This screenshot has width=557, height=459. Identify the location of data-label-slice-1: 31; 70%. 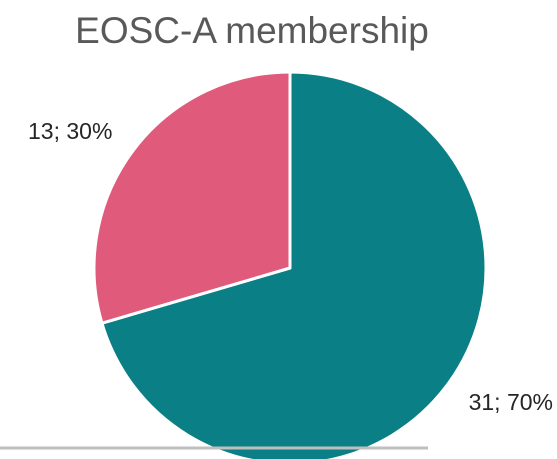
(511, 402).